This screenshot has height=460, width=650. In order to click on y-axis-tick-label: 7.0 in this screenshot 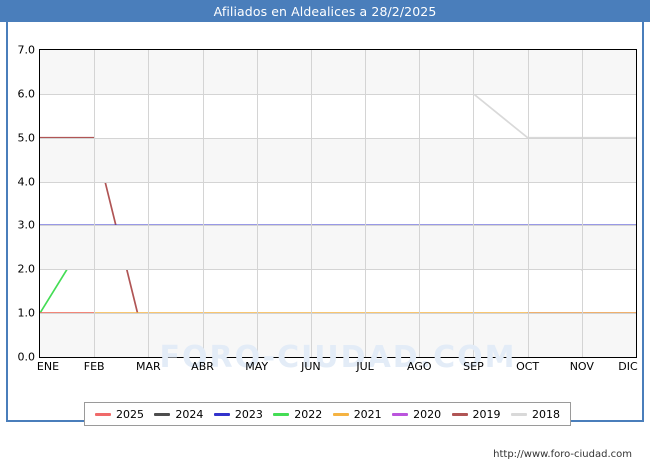, I will do `click(26, 50)`.